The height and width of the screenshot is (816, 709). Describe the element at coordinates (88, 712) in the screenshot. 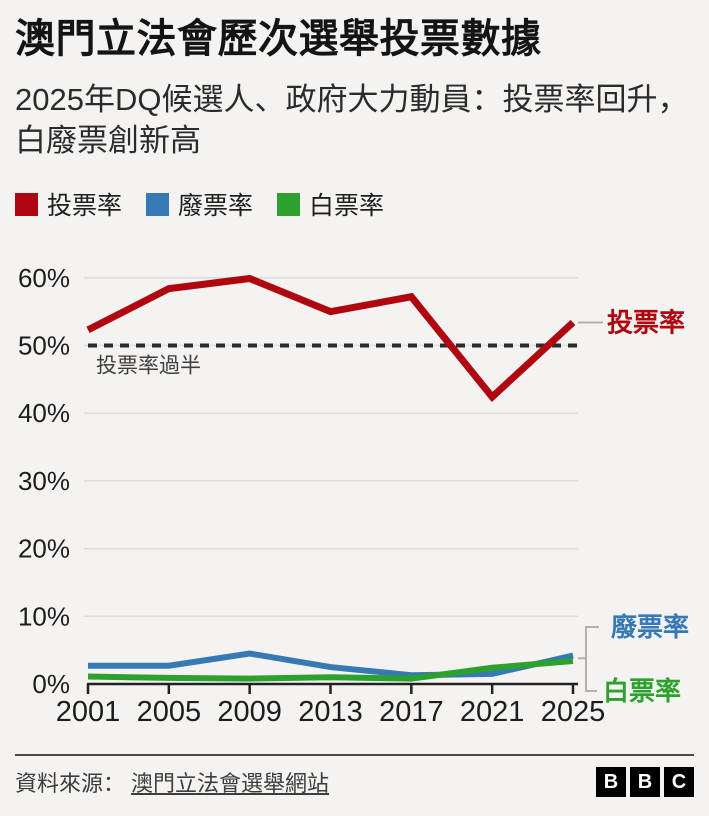

I see `x-tick-label: 2001` at that location.